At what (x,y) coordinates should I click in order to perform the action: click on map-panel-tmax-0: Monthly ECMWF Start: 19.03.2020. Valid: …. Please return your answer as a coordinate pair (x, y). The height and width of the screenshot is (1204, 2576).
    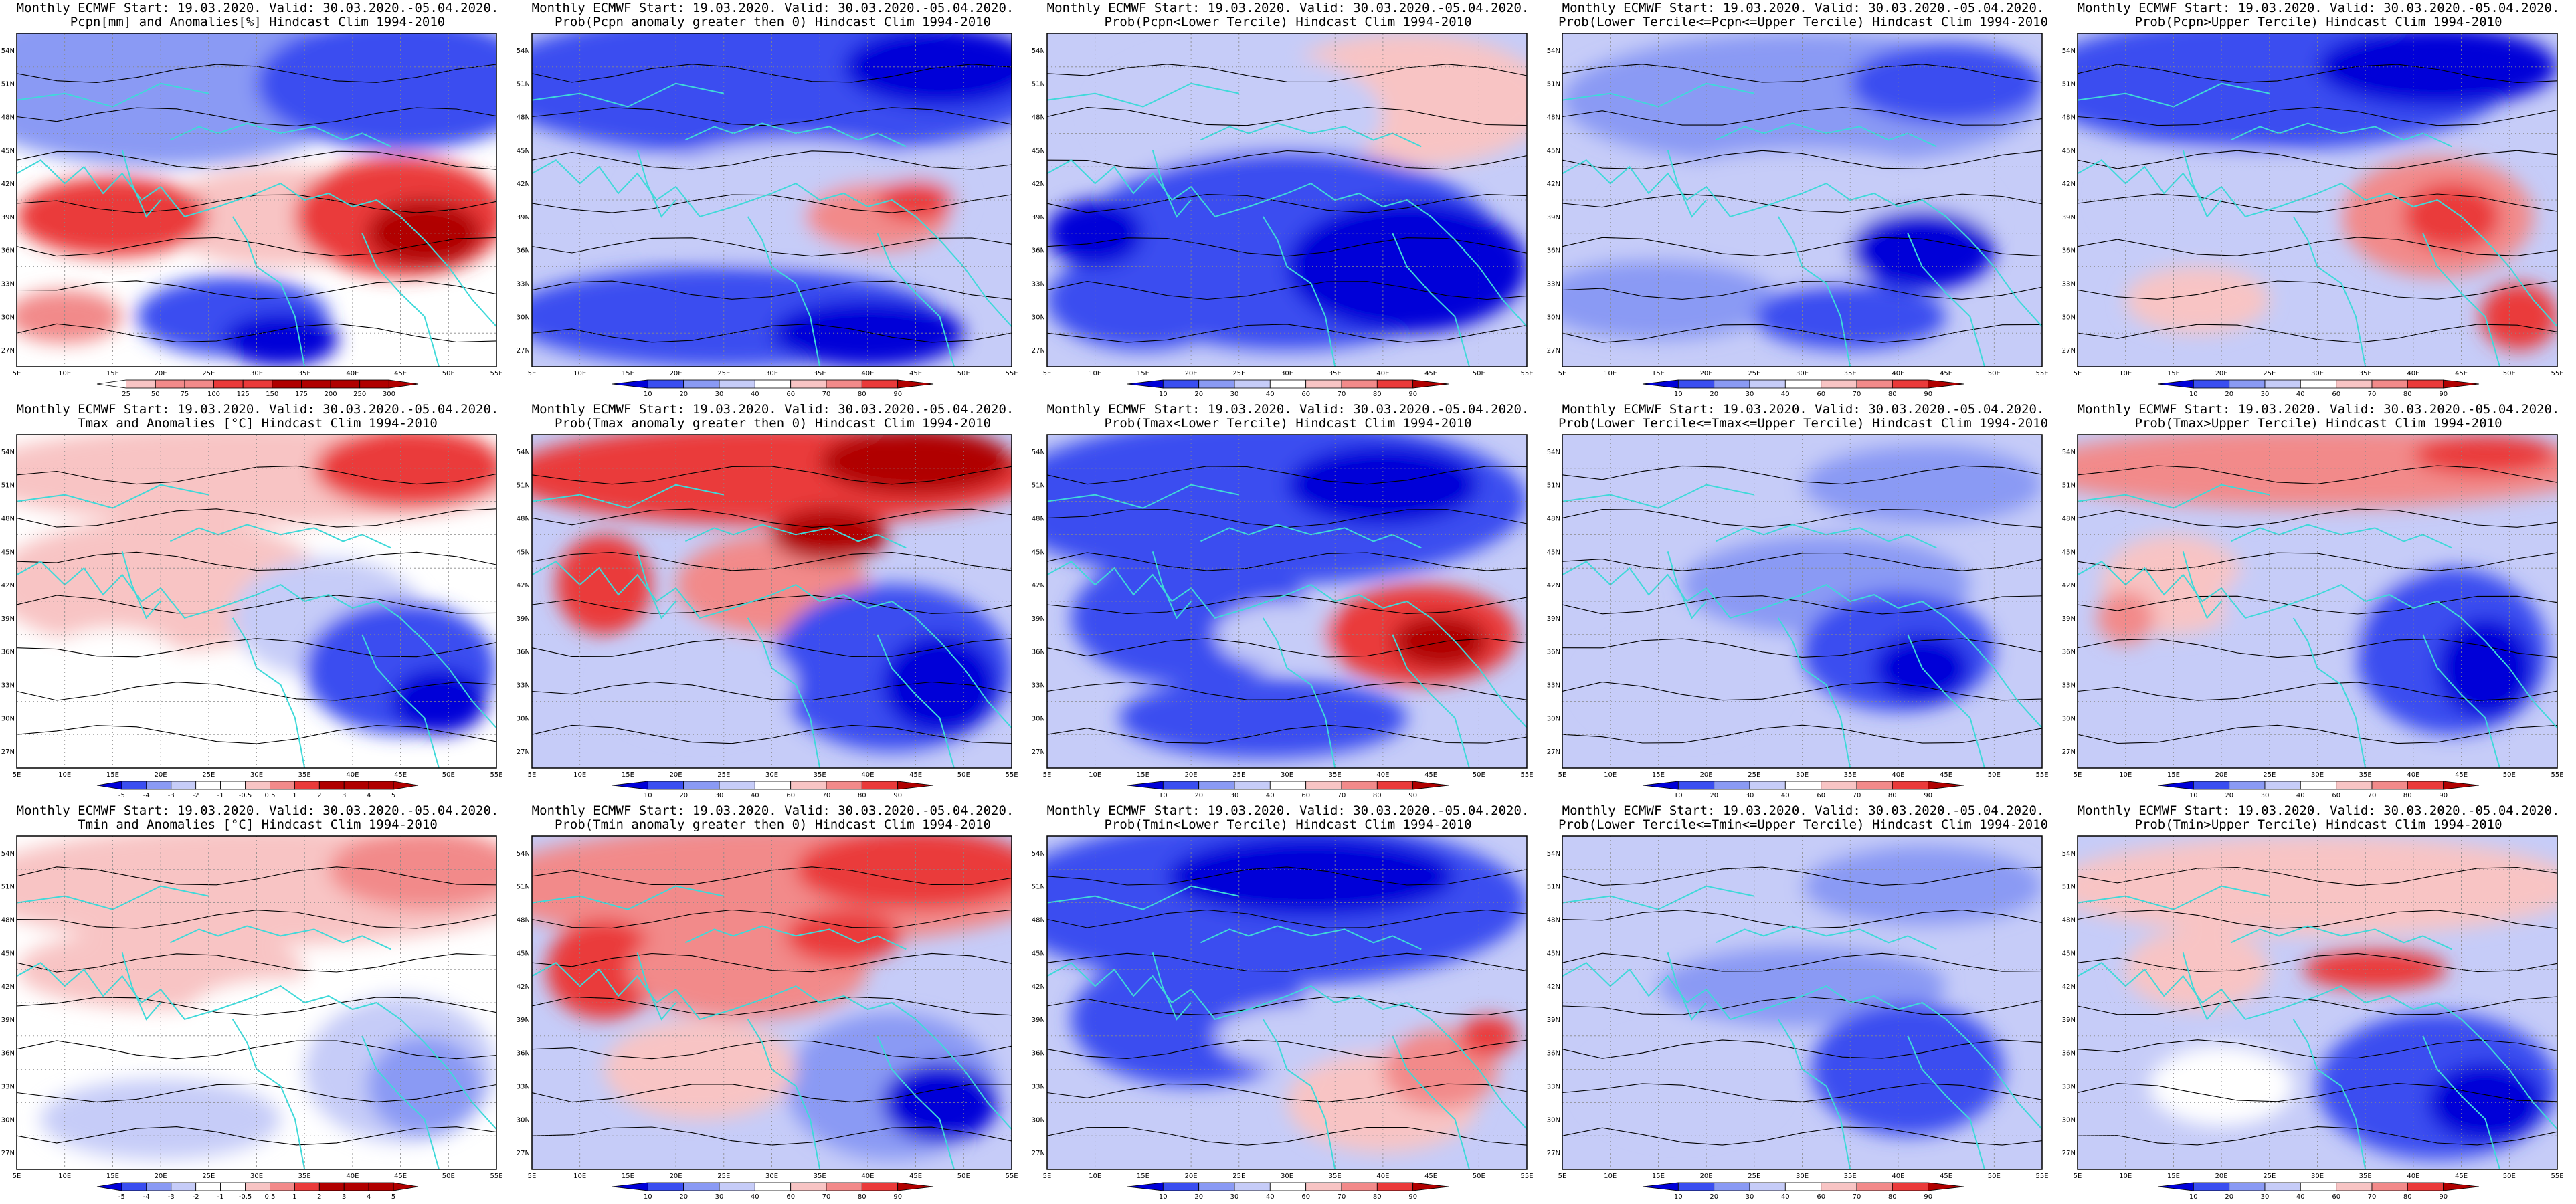
    Looking at the image, I should click on (257, 602).